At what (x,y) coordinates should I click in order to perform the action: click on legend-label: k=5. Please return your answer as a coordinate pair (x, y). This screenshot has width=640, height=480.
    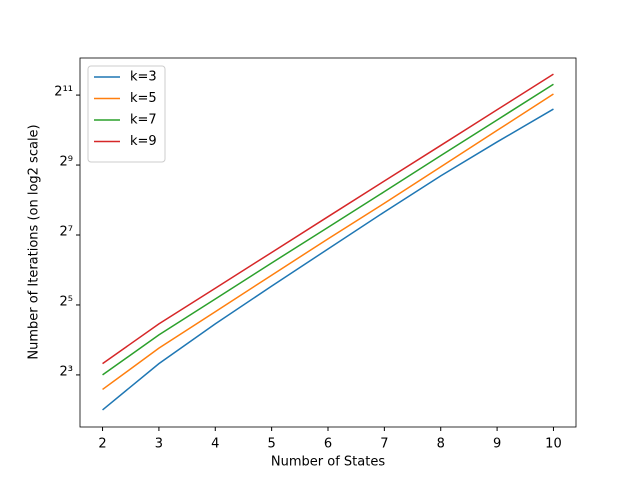
    Looking at the image, I should click on (143, 98).